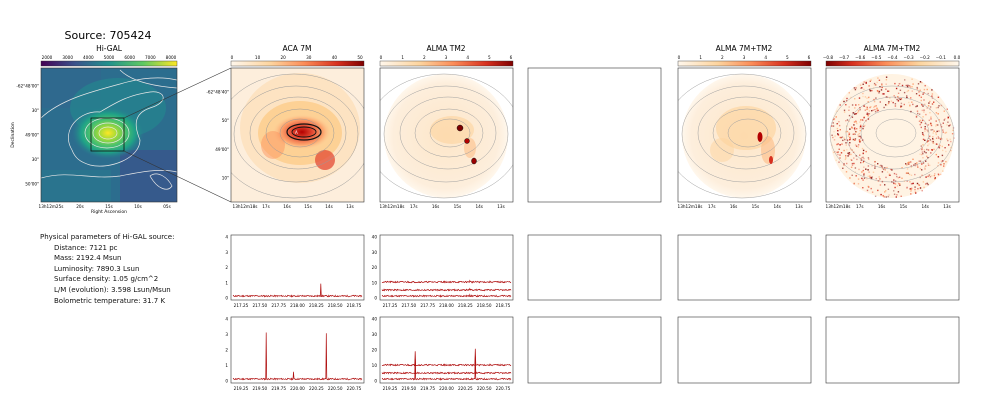  I want to click on x-tick-label: 220.50, so click(335, 388).